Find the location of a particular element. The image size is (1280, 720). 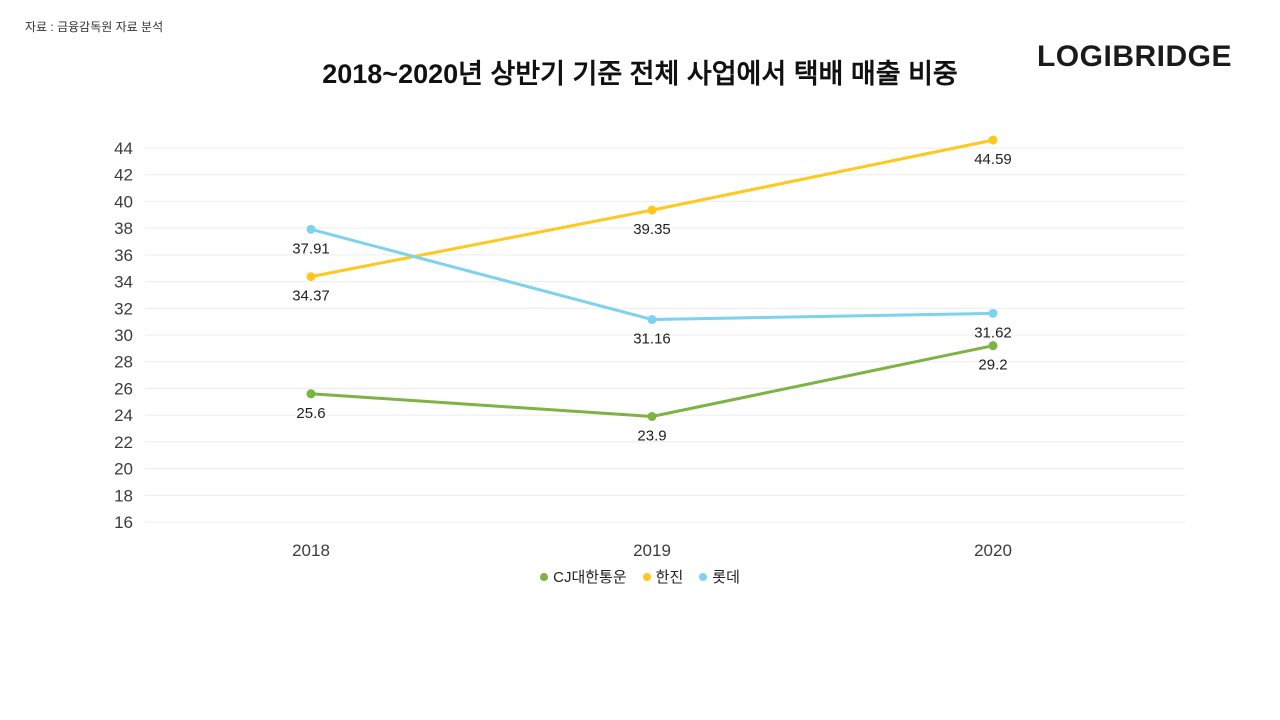

y-tick-label: 20 is located at coordinates (123, 469).